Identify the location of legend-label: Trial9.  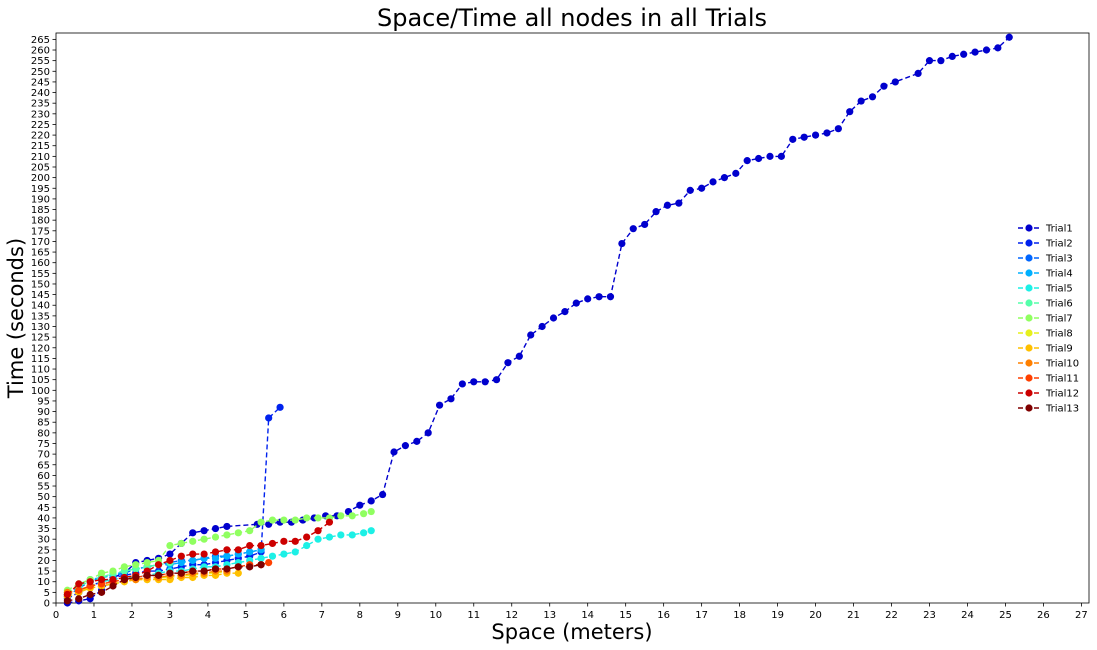
(1059, 349).